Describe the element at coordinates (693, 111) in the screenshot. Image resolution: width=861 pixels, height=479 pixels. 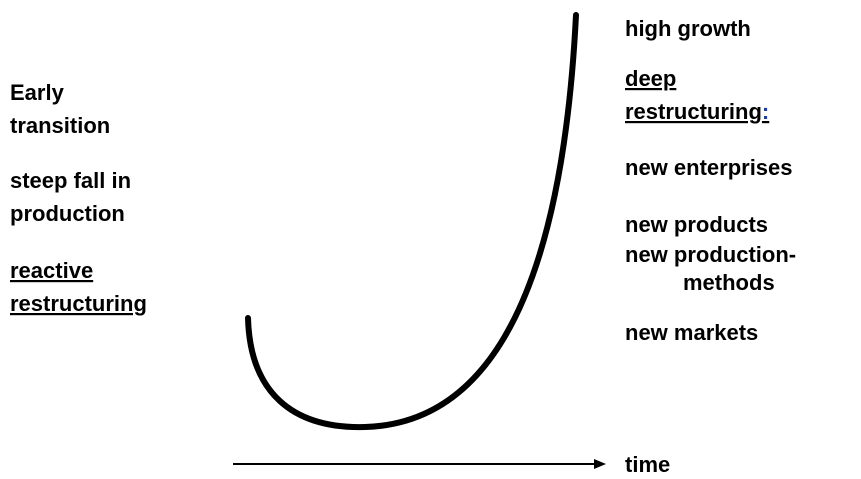
I see `heading-word: restructuring` at that location.